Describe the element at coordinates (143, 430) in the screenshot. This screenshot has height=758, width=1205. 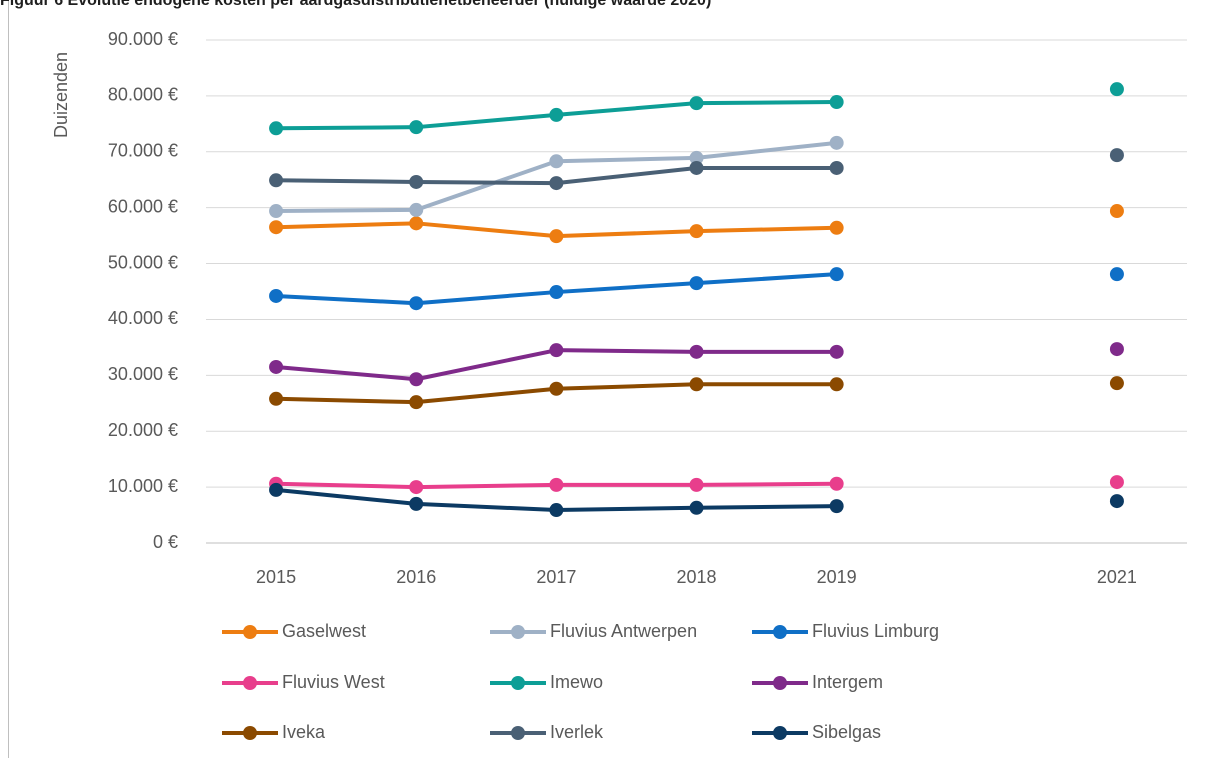
I see `y-tick-label: 20.000 €` at that location.